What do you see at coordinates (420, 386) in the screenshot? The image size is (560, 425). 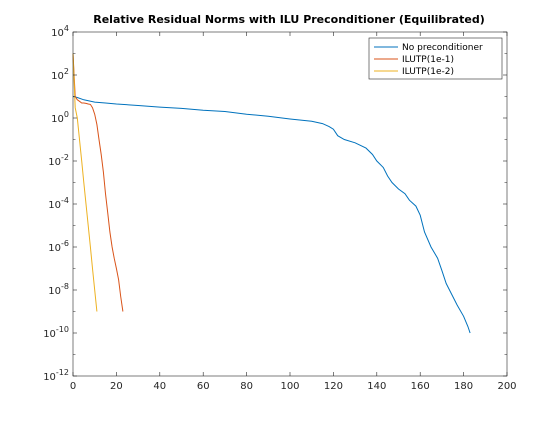 I see `x-tick-label: 160` at bounding box center [420, 386].